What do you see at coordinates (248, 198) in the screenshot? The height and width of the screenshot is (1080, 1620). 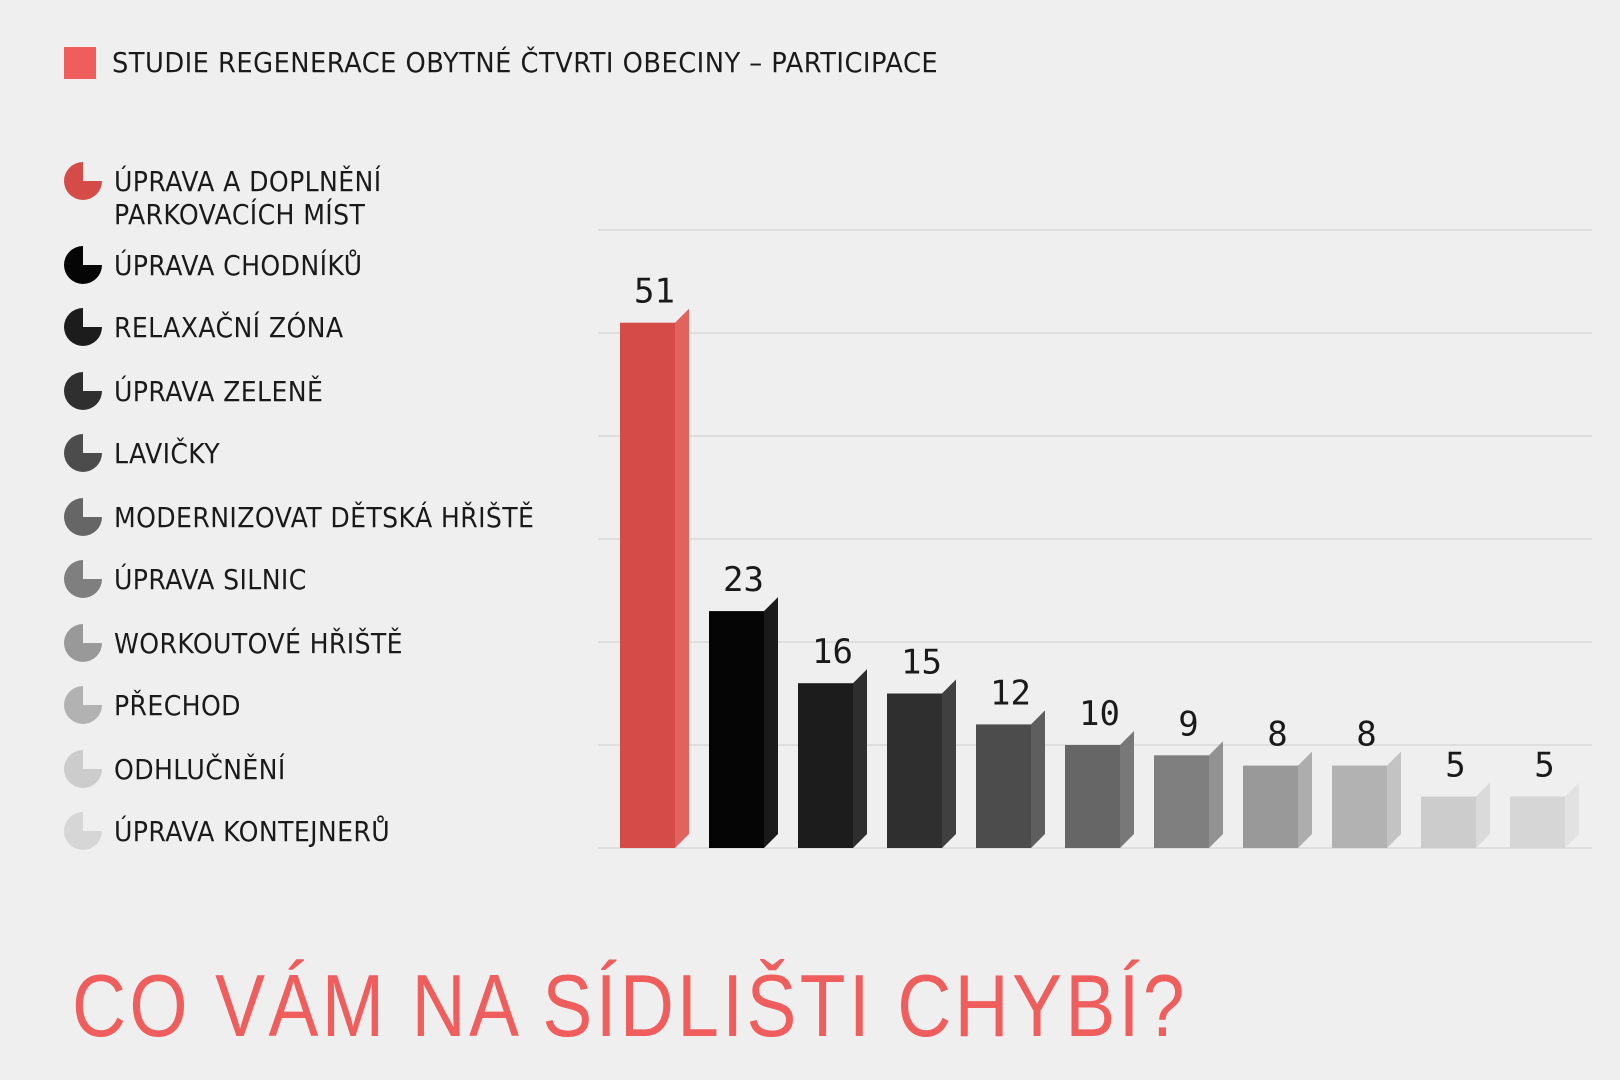 I see `legend-label: ÚPRAVA A DOPLNĚNÍ PARKOVACÍCH MÍST` at bounding box center [248, 198].